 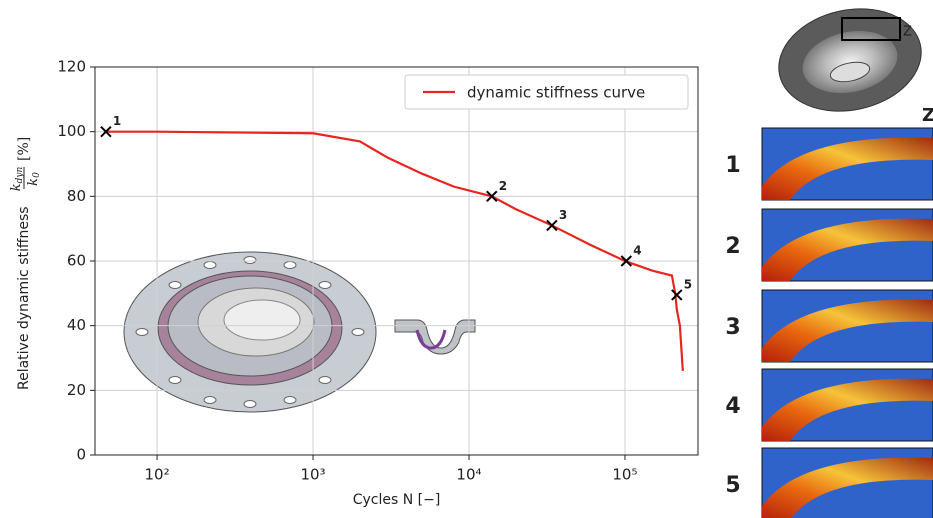 What do you see at coordinates (624, 475) in the screenshot?
I see `x-tick-label: 10⁵` at bounding box center [624, 475].